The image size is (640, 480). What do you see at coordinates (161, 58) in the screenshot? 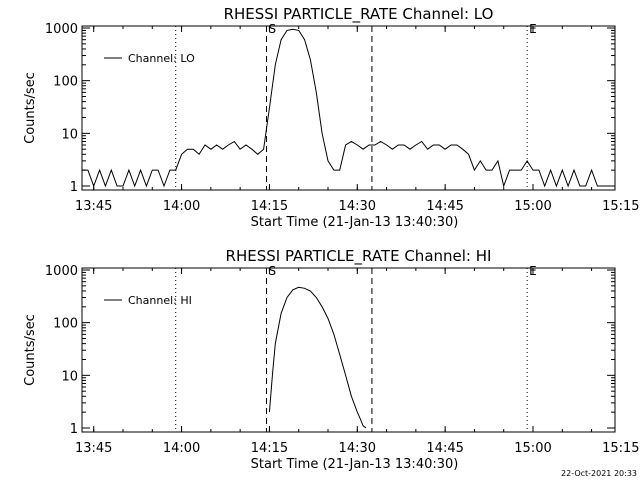
I see `chart-lo-legend-label: Channel: LO` at bounding box center [161, 58].